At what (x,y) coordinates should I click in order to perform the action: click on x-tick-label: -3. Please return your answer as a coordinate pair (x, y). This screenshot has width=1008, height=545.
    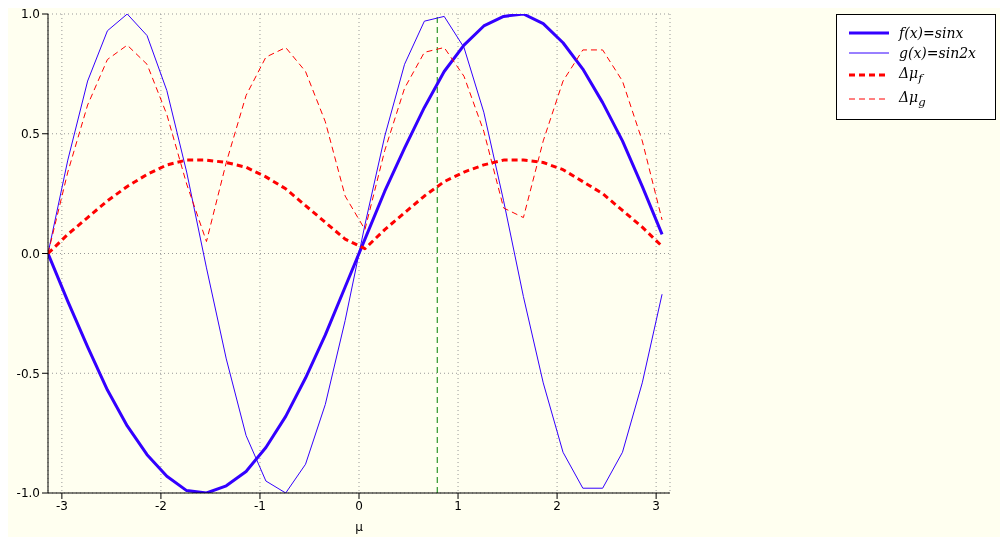
    Looking at the image, I should click on (61, 505).